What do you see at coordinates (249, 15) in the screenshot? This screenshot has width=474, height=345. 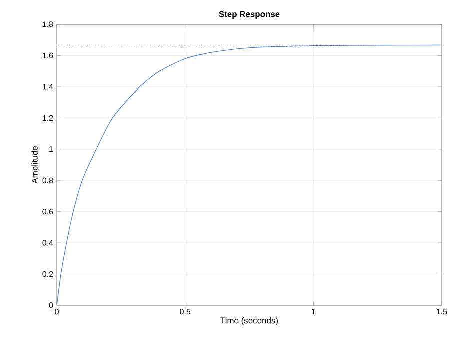 I see `chart-title: Step Response` at bounding box center [249, 15].